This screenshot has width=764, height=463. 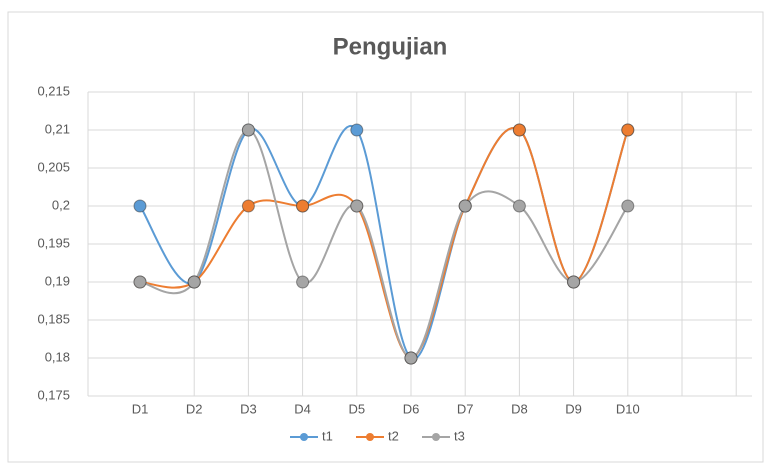 What do you see at coordinates (302, 408) in the screenshot?
I see `x-tick-label: D4` at bounding box center [302, 408].